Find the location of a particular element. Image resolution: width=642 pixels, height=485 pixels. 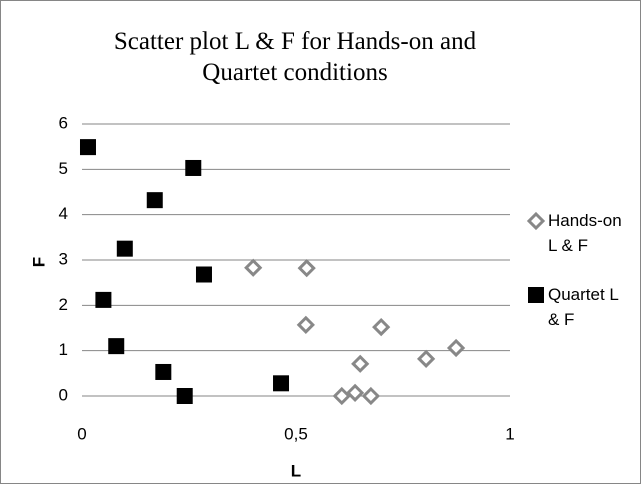

y-tick-label: 5 is located at coordinates (63, 168).